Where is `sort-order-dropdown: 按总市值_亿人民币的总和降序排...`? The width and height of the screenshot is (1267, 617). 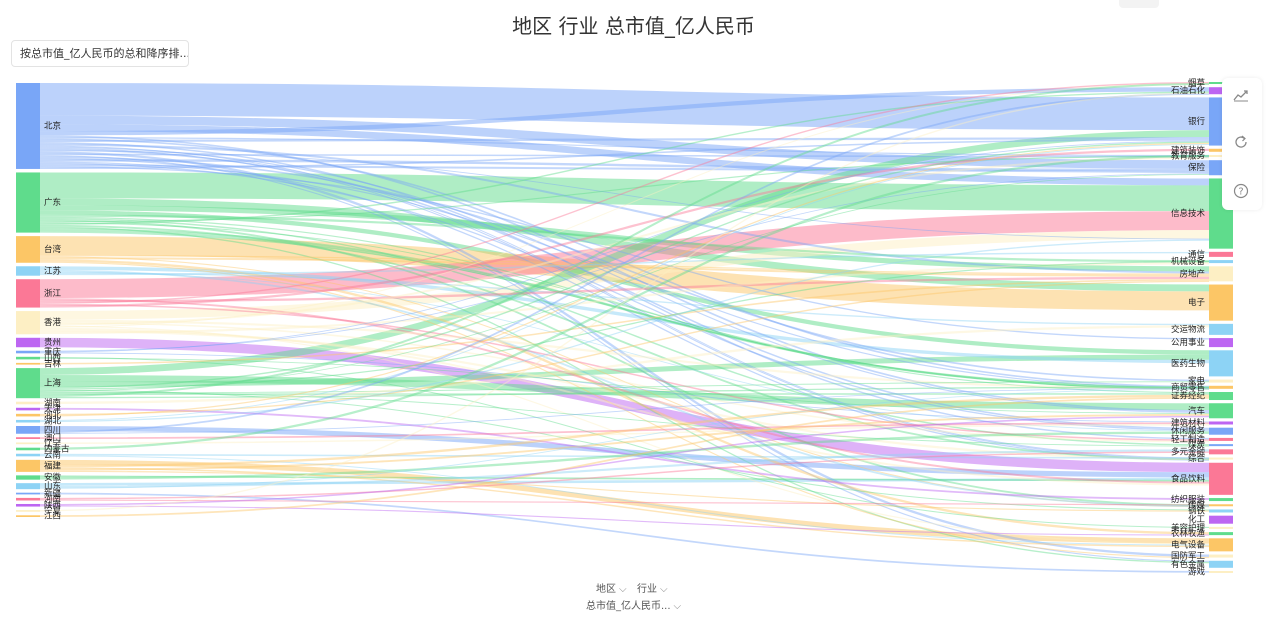
sort-order-dropdown: 按总市值_亿人民币的总和降序排... is located at coordinates (100, 53).